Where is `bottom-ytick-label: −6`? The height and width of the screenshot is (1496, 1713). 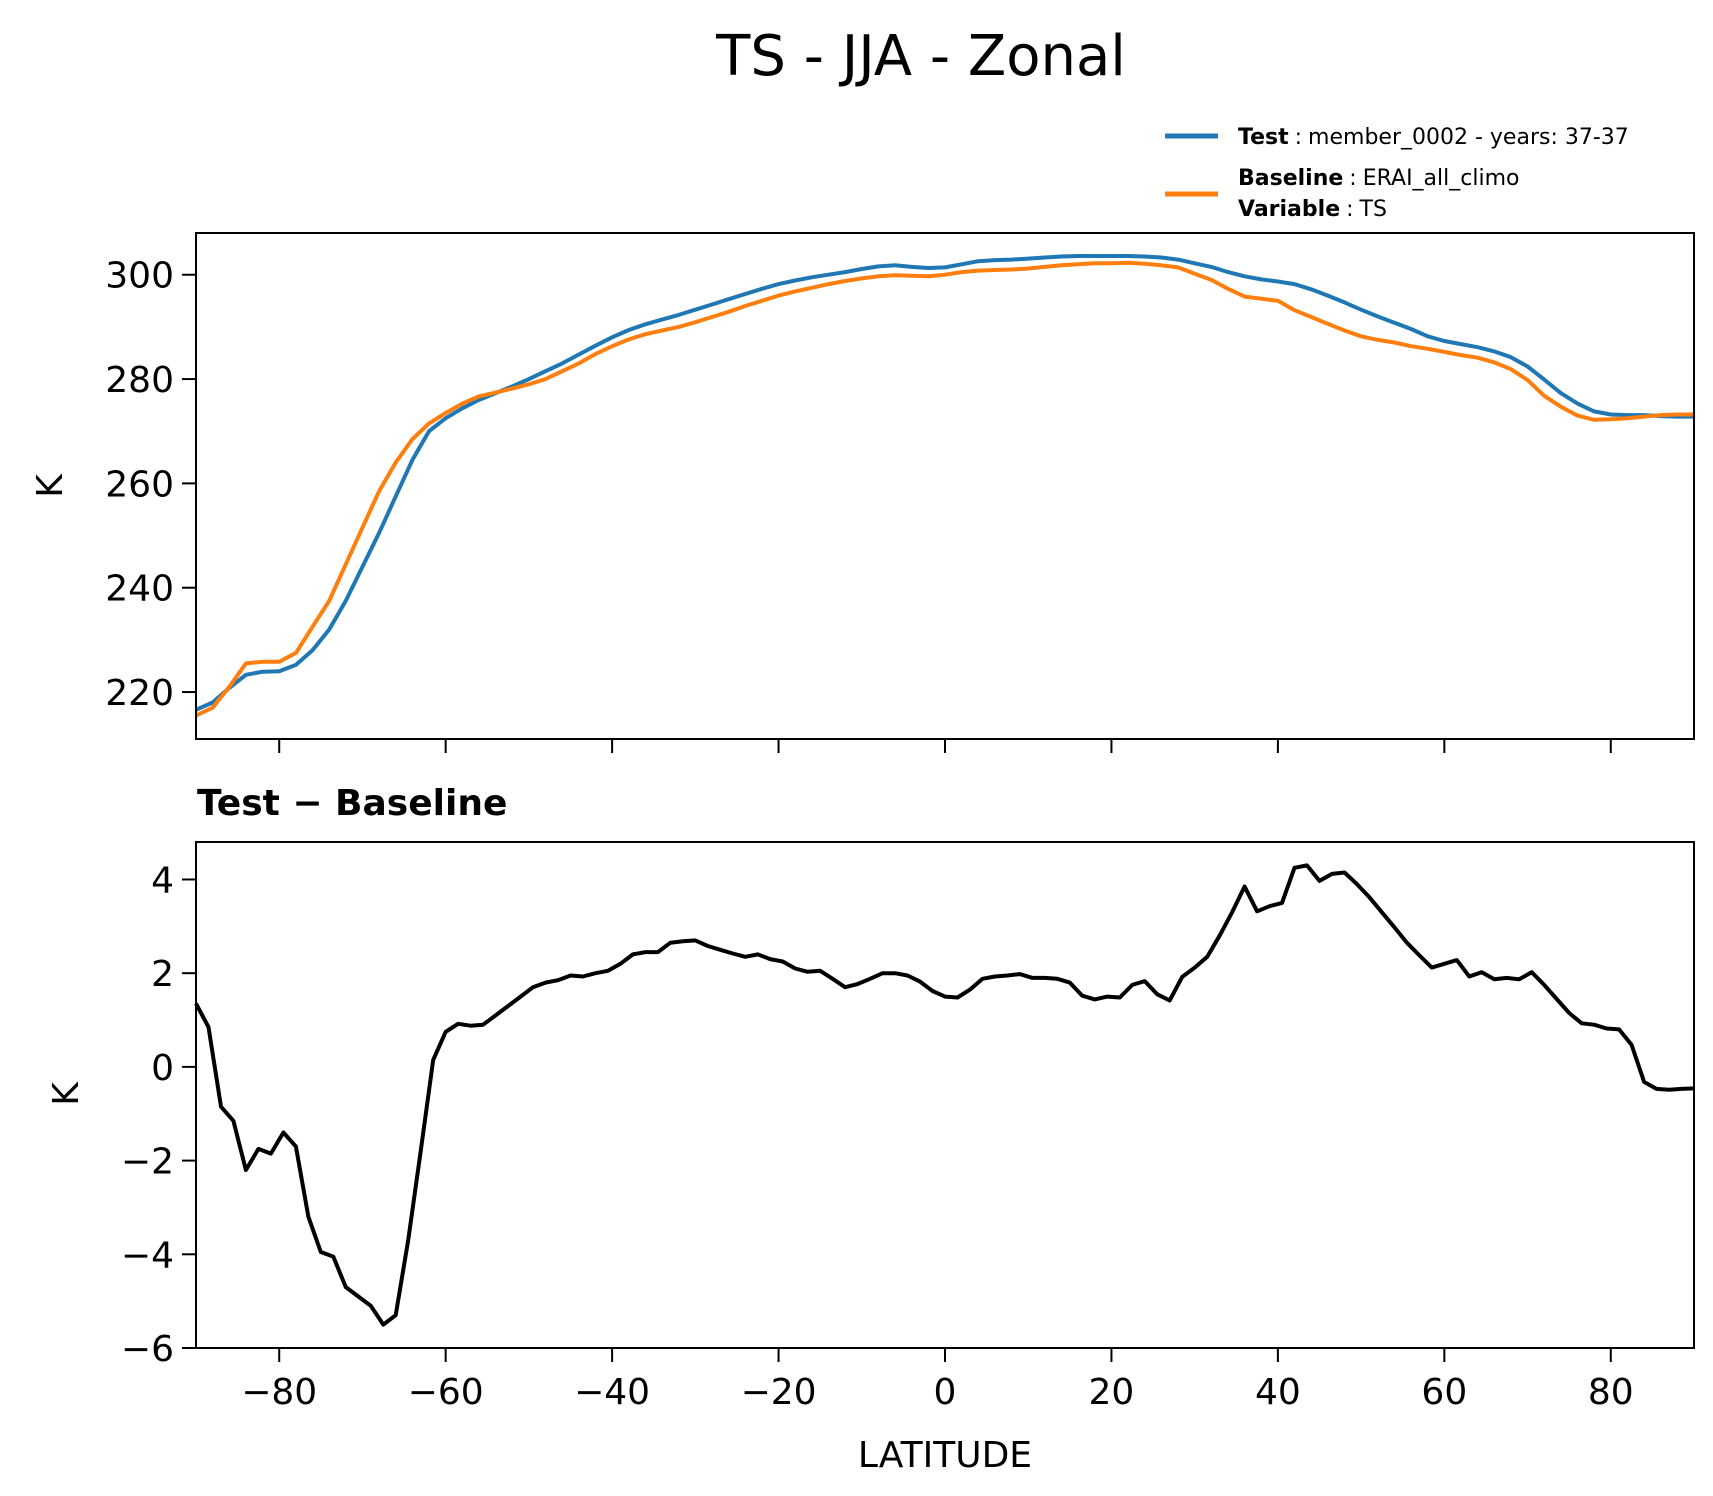 bottom-ytick-label: −6 is located at coordinates (147, 1349).